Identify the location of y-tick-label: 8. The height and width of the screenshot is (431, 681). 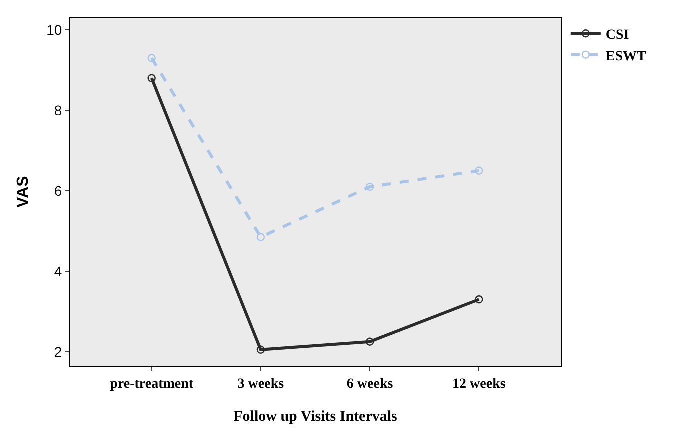
(58, 110).